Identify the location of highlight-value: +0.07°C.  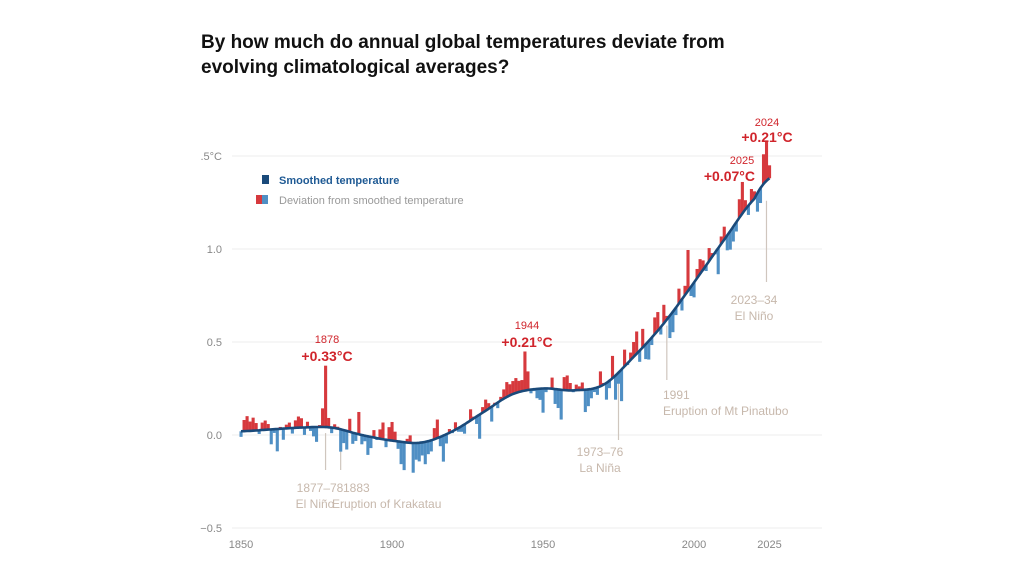
(729, 176).